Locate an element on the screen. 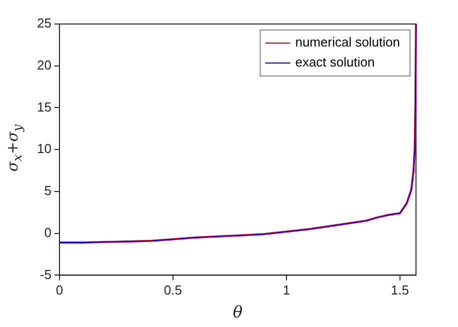 The image size is (458, 327). legend-label: exact solution is located at coordinates (335, 62).